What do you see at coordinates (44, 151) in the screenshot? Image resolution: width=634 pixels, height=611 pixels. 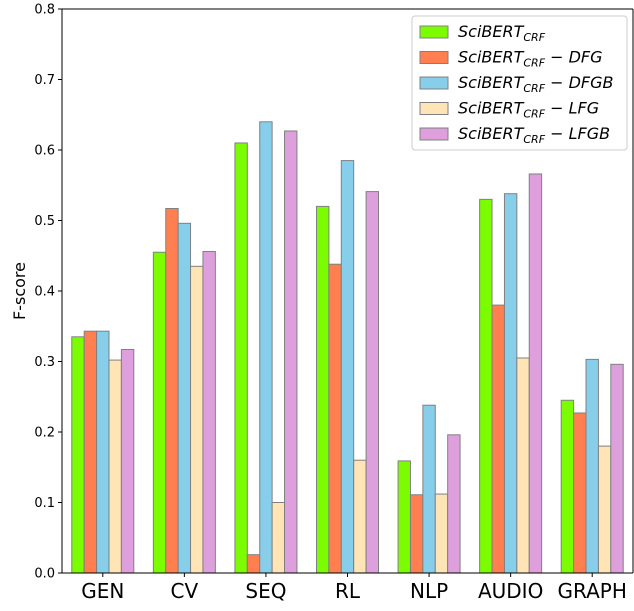 I see `y-tick-label: 0.6` at bounding box center [44, 151].